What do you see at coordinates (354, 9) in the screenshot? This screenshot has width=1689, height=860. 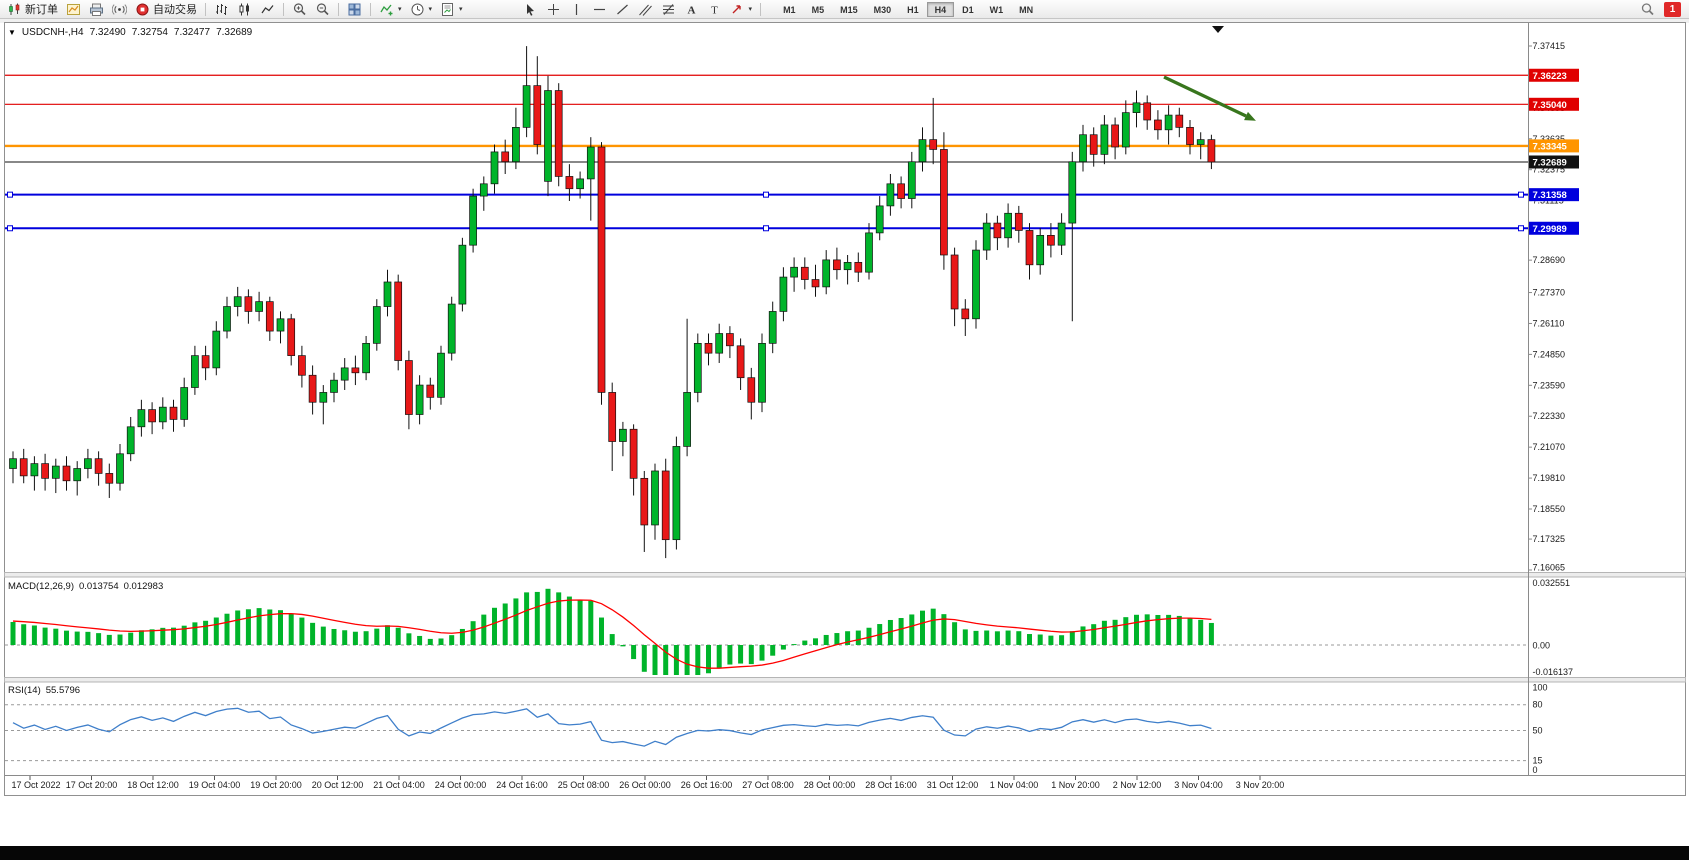 I see `tile-windows-button` at bounding box center [354, 9].